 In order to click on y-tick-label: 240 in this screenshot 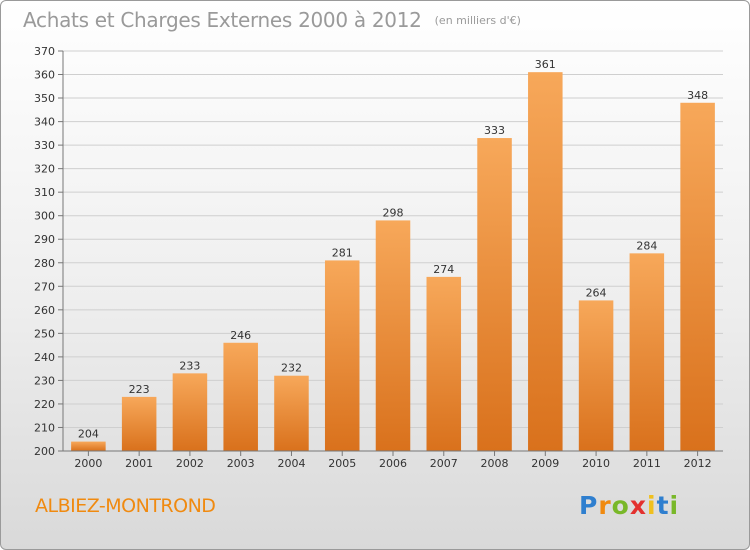, I will do `click(44, 357)`.